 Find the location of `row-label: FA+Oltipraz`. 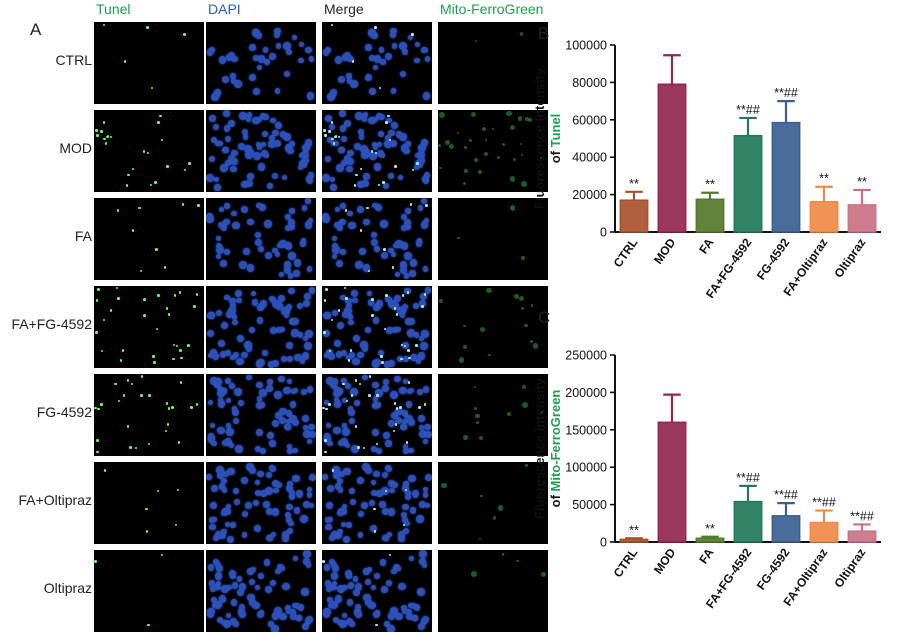

row-label: FA+Oltipraz is located at coordinates (55, 500).